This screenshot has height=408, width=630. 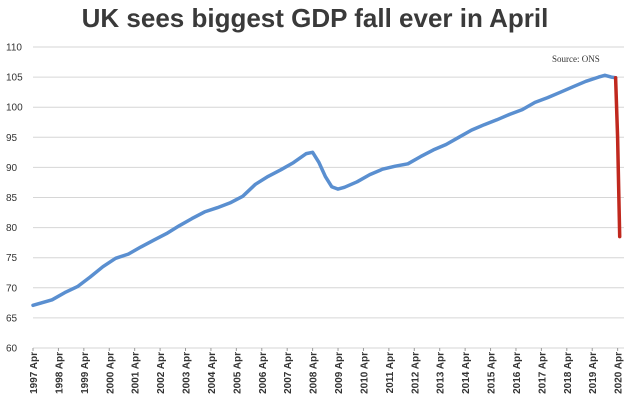 What do you see at coordinates (339, 373) in the screenshot?
I see `x-tick-label: 2009 Apr` at bounding box center [339, 373].